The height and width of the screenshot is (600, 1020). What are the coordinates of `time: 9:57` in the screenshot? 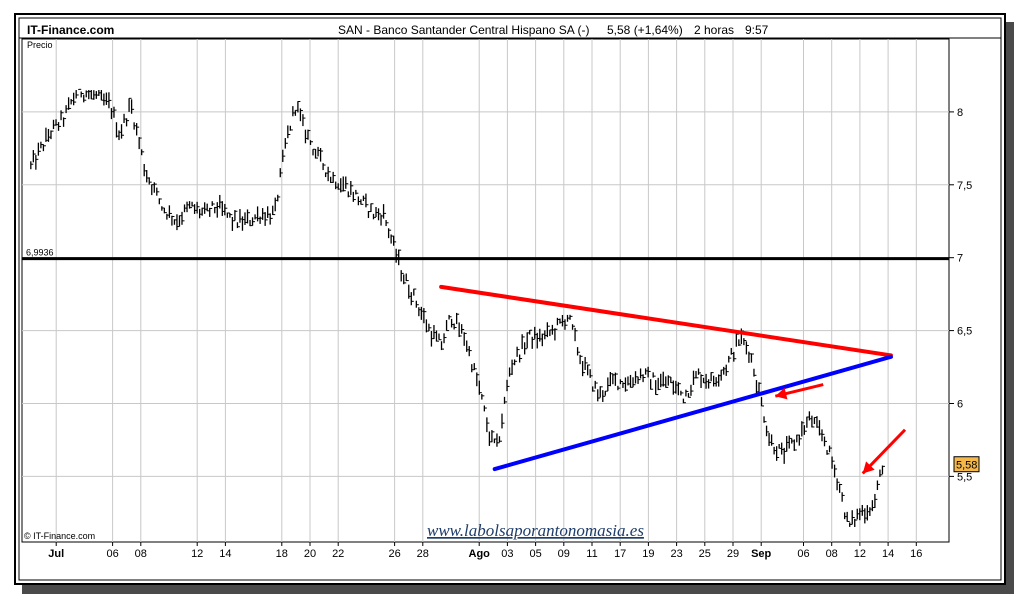 It's located at (757, 30).